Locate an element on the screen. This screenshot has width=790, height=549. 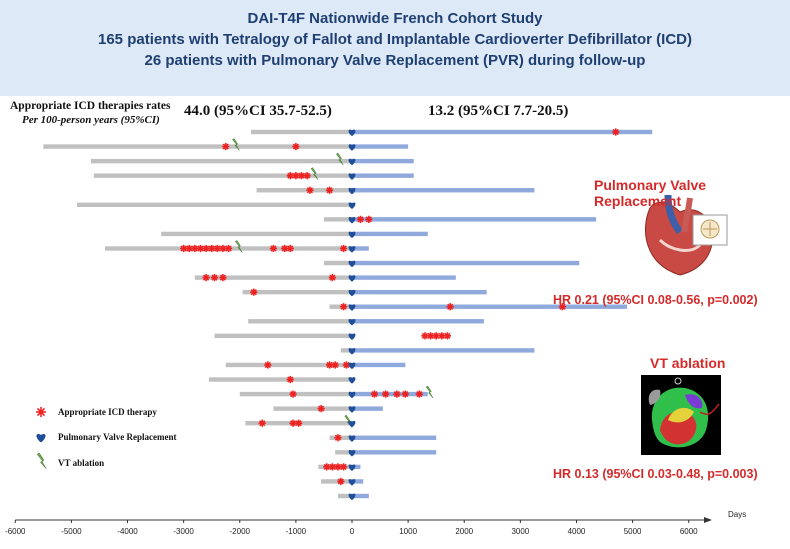
x-tick-label: -3000 is located at coordinates (183, 531).